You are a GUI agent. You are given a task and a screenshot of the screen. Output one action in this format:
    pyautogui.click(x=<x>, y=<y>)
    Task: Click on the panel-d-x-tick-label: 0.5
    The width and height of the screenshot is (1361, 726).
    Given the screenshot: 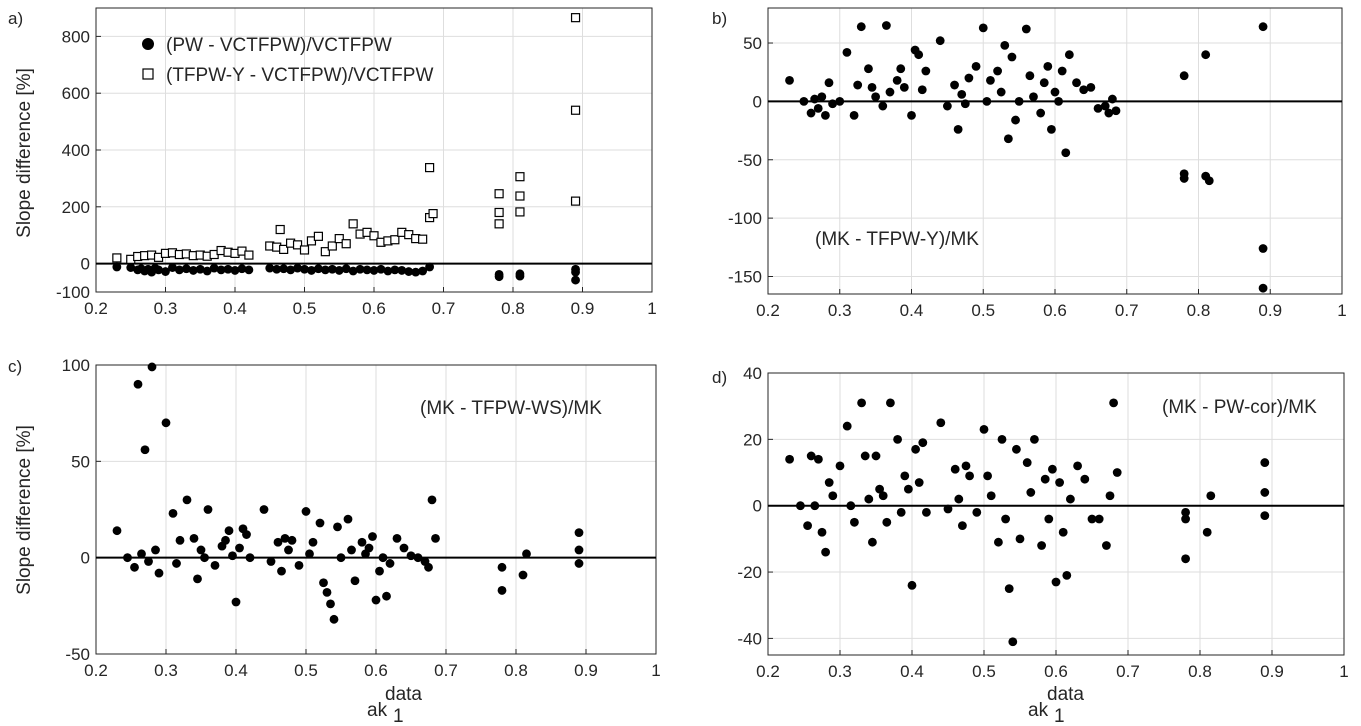 What is the action you would take?
    pyautogui.click(x=984, y=671)
    